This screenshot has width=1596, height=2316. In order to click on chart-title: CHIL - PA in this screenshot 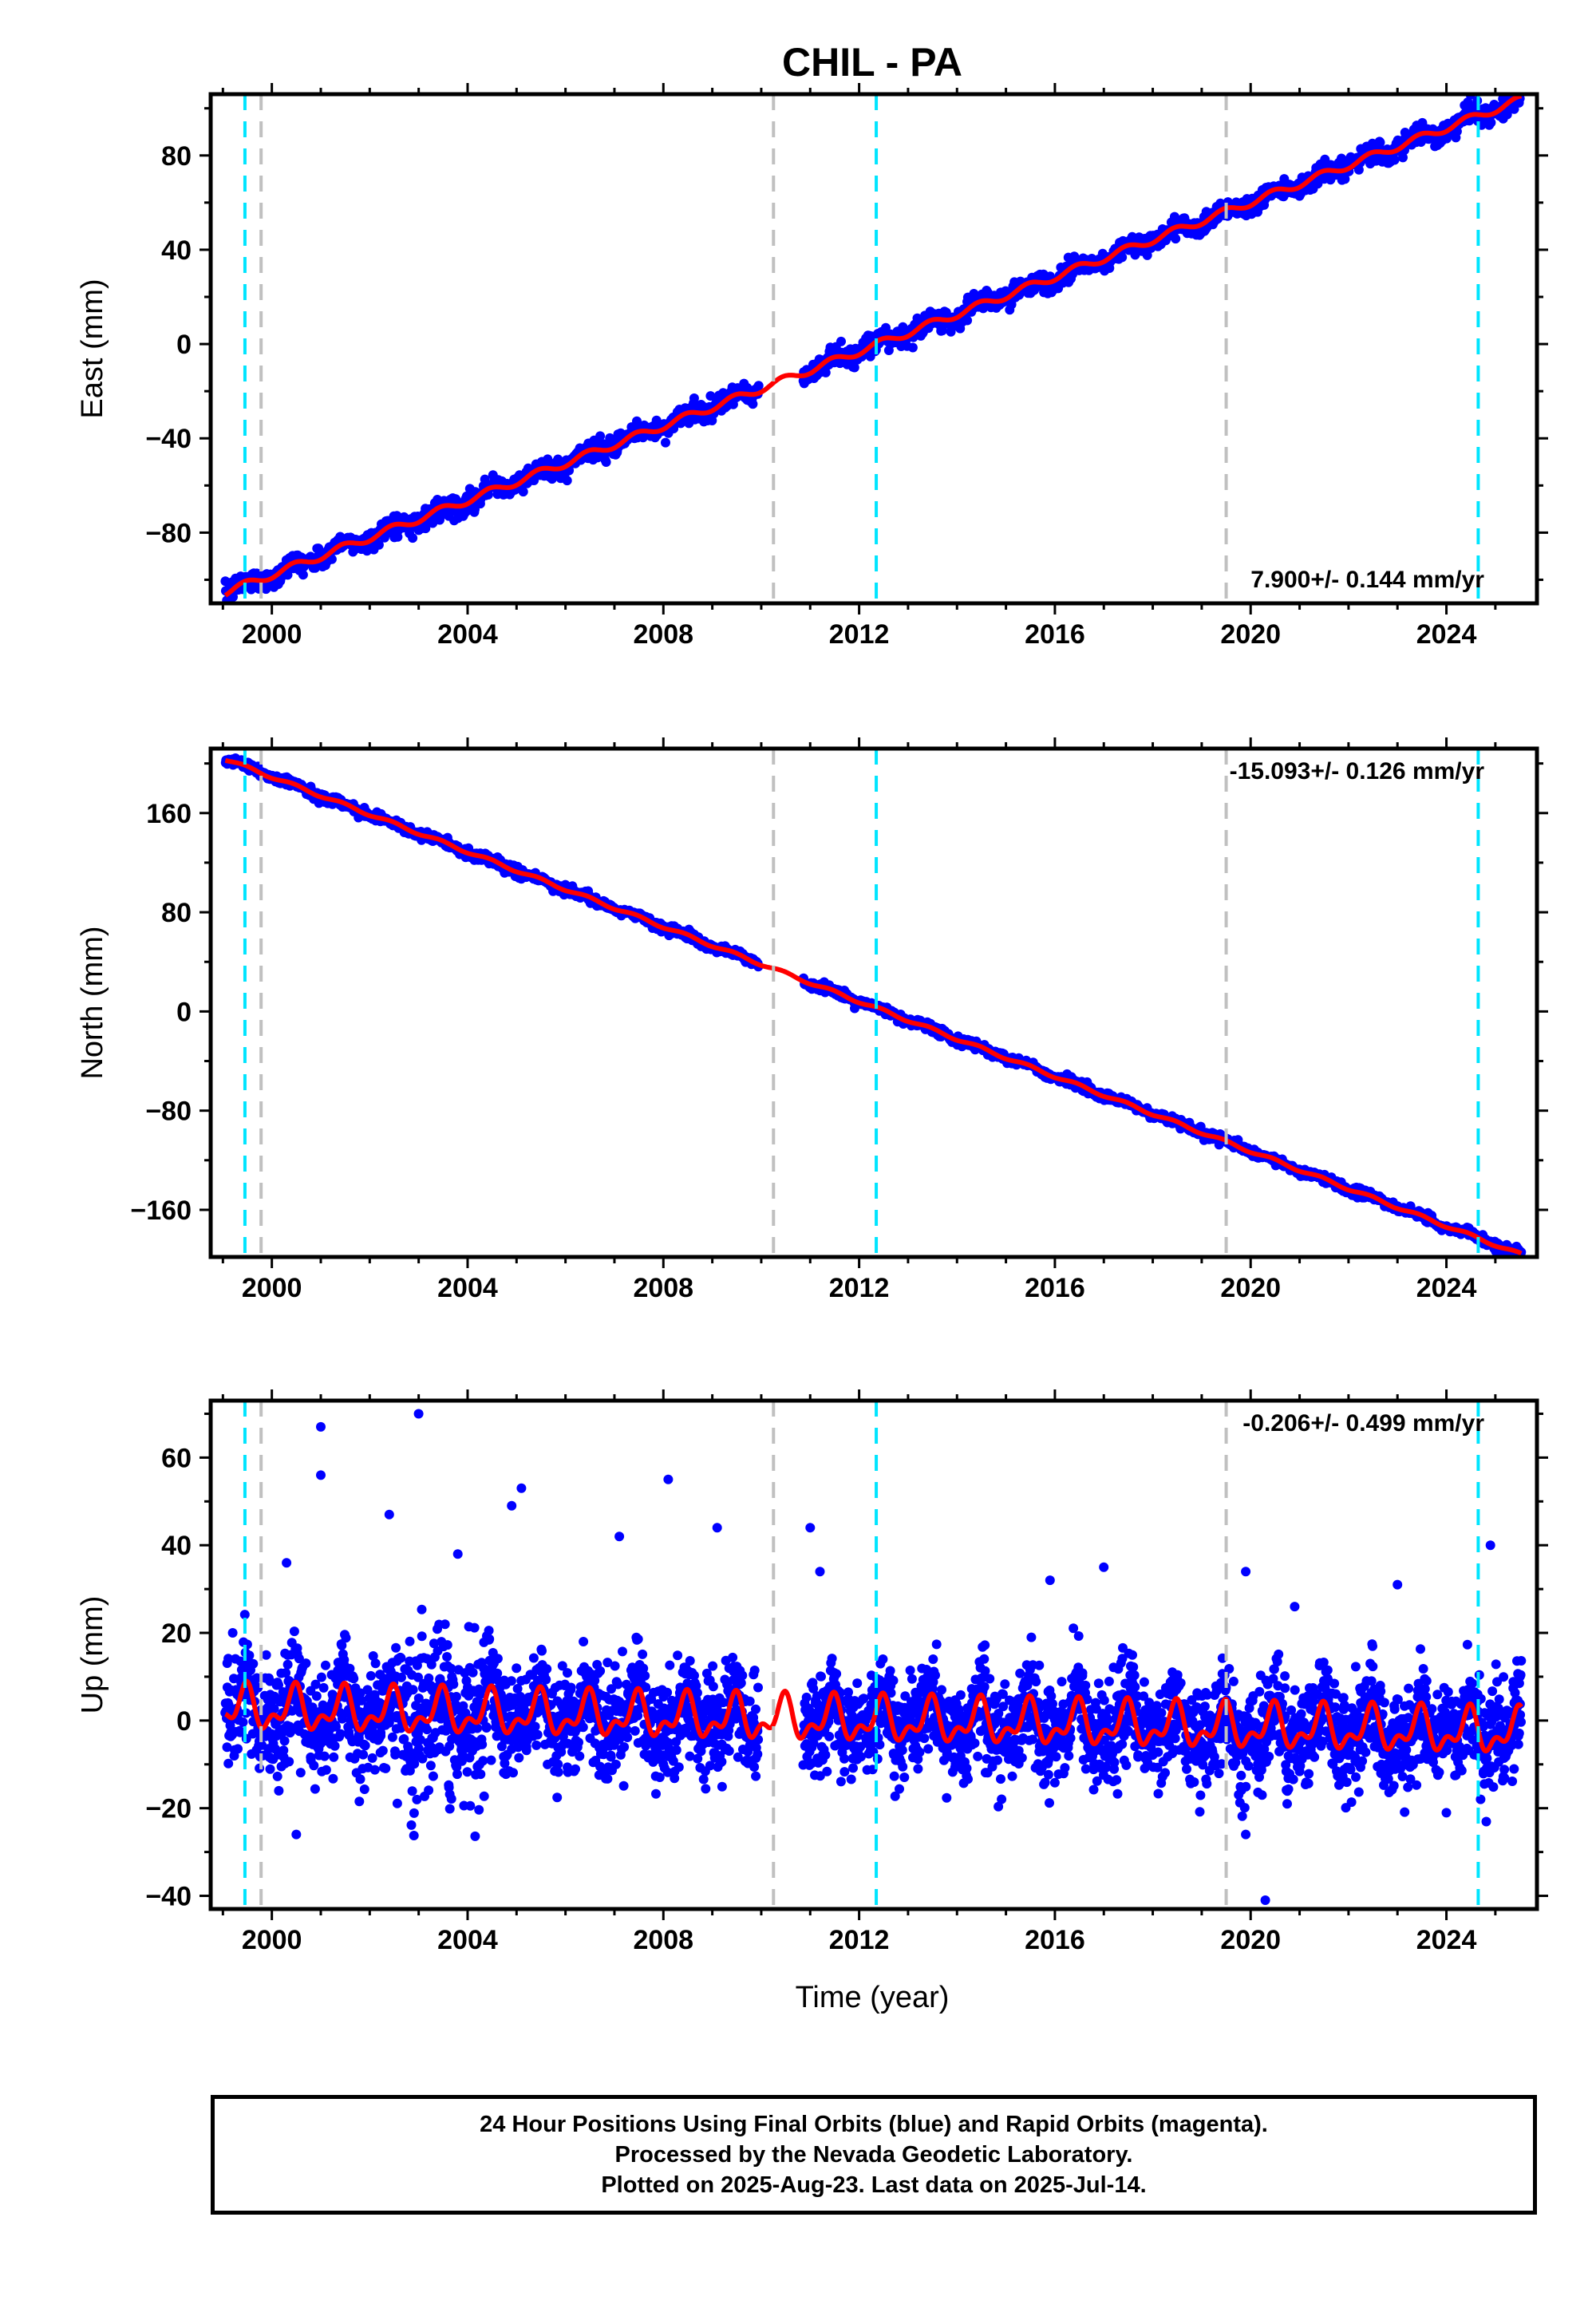, I will do `click(872, 62)`.